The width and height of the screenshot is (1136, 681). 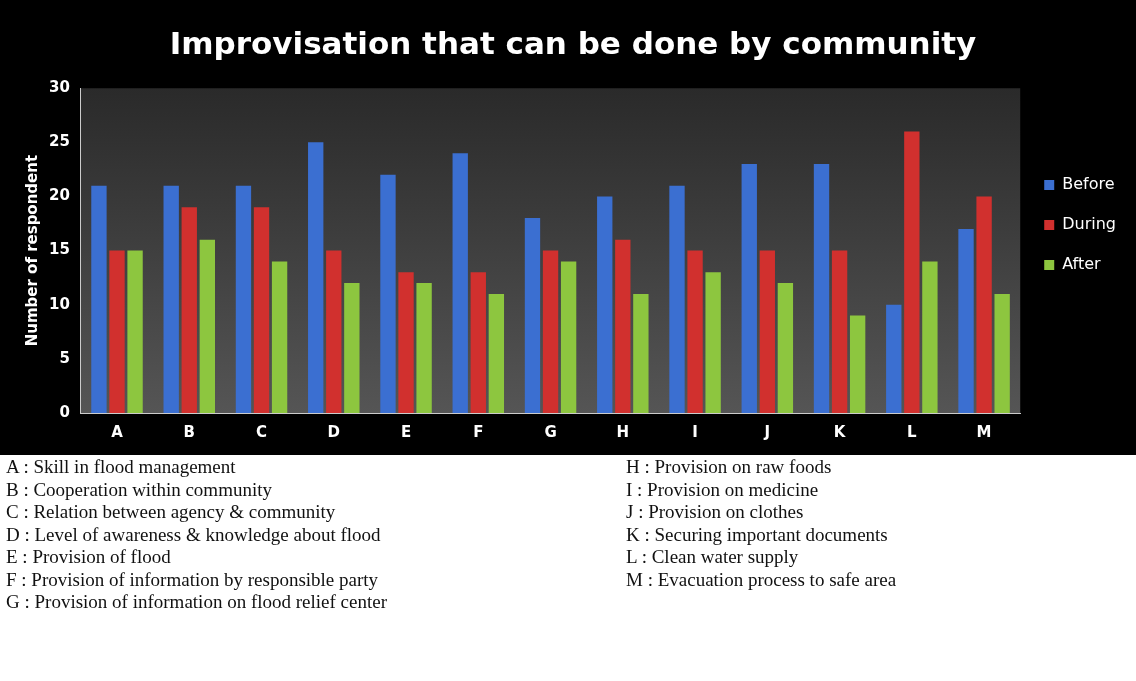 What do you see at coordinates (767, 431) in the screenshot?
I see `x-tick-label: J` at bounding box center [767, 431].